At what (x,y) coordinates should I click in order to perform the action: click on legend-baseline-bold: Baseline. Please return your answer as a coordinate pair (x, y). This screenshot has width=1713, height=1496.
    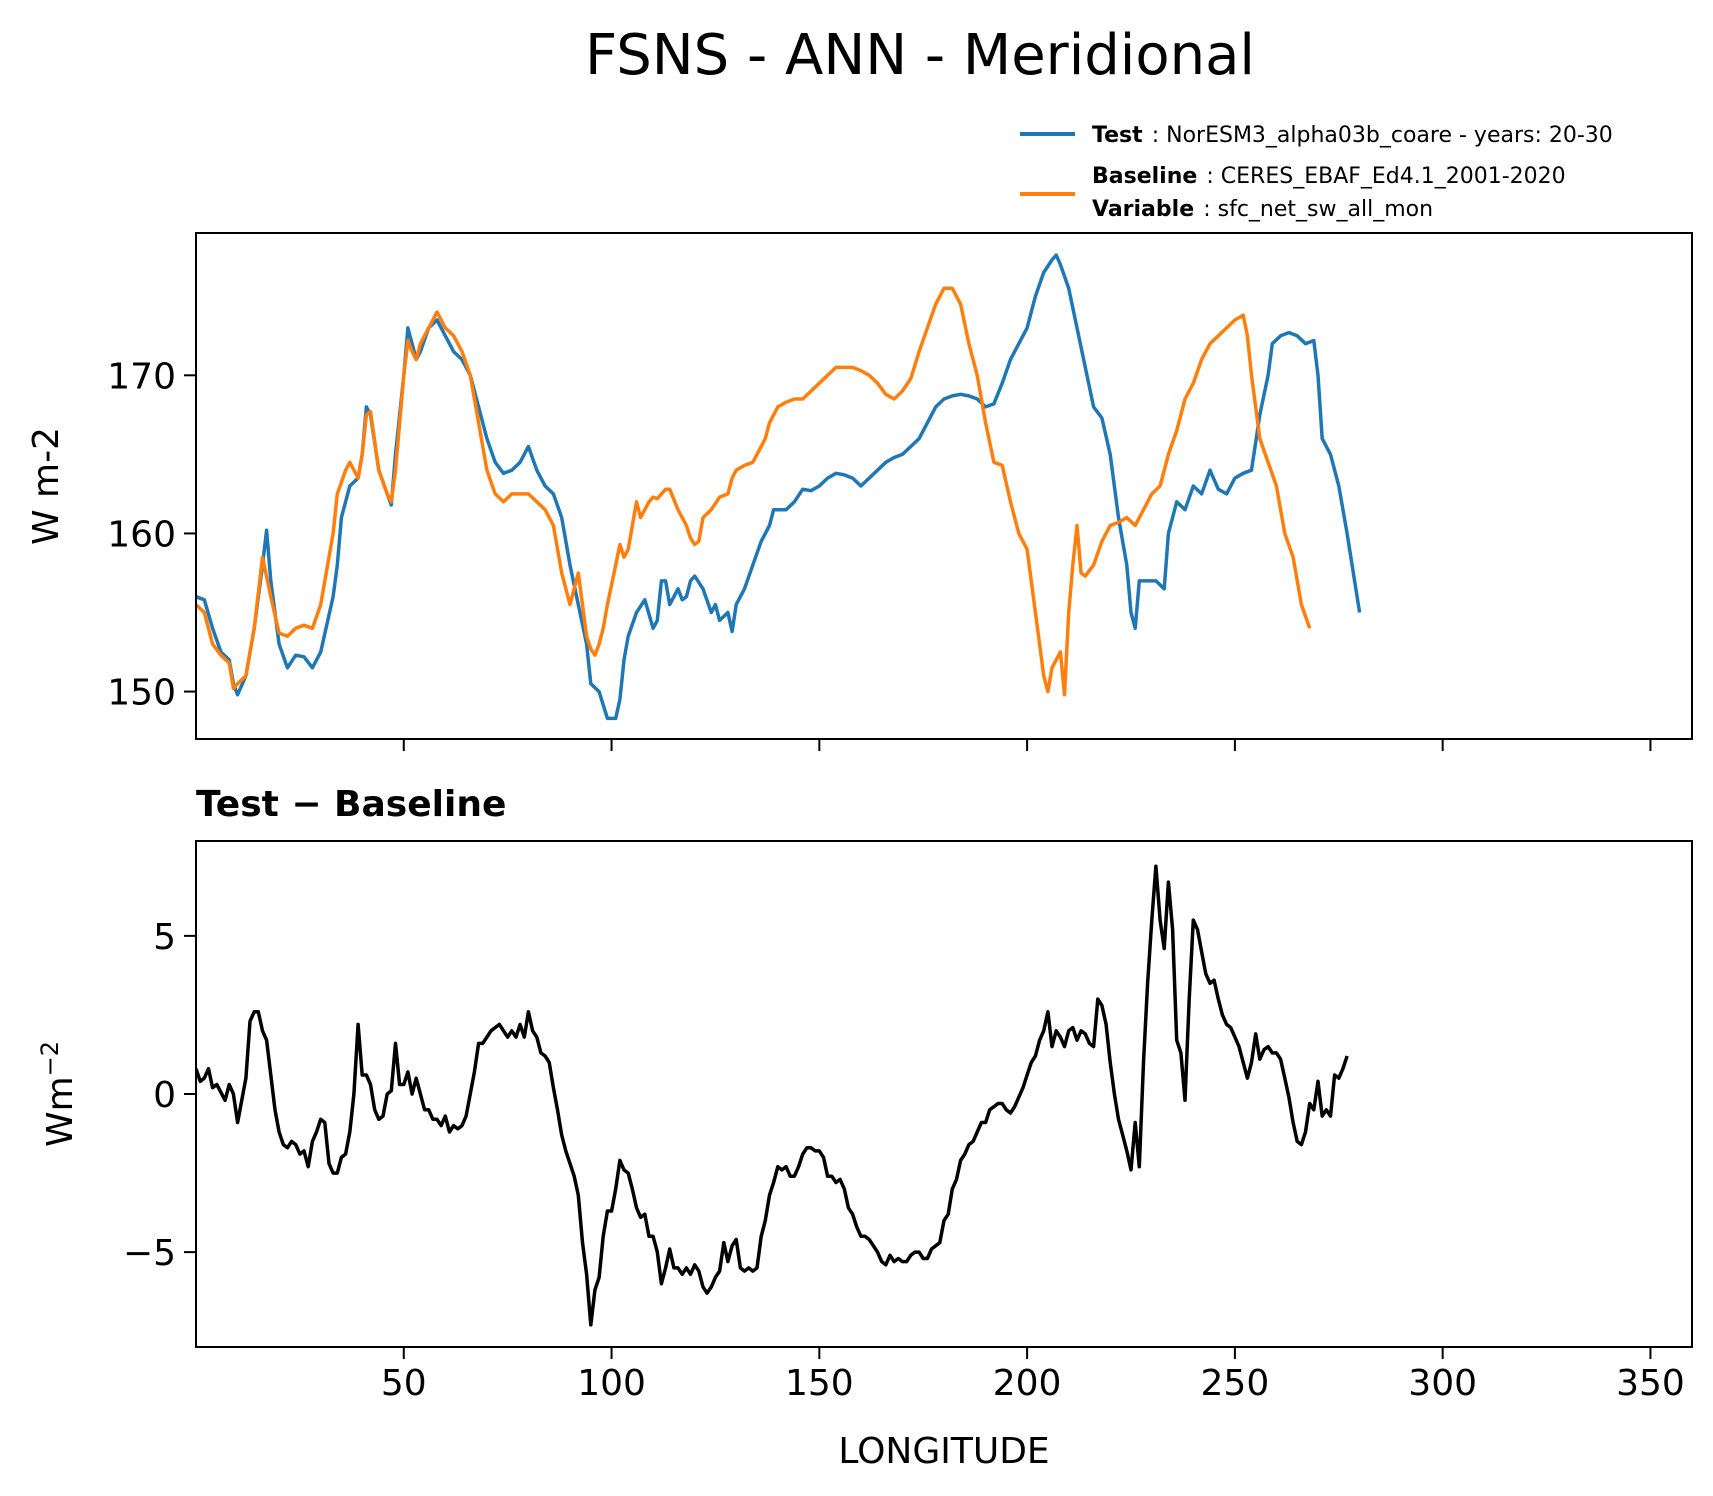
    Looking at the image, I should click on (1144, 176).